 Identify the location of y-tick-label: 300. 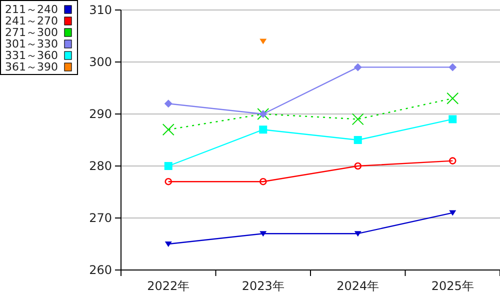
(100, 62).